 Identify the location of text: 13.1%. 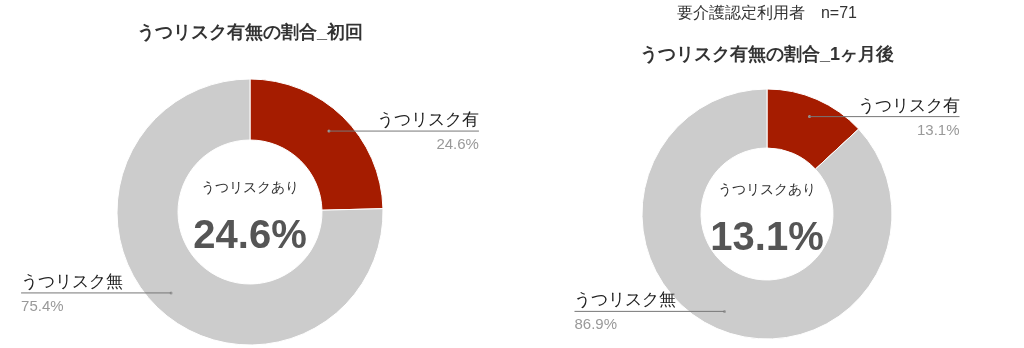
(767, 236).